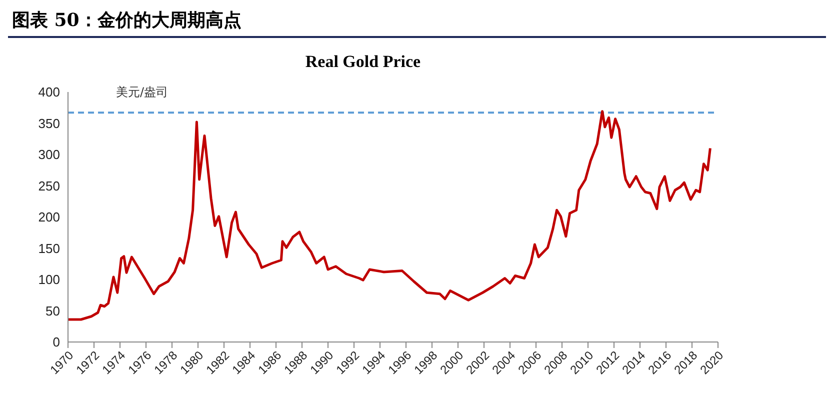  Describe the element at coordinates (49, 154) in the screenshot. I see `y-tick-label: 300` at that location.